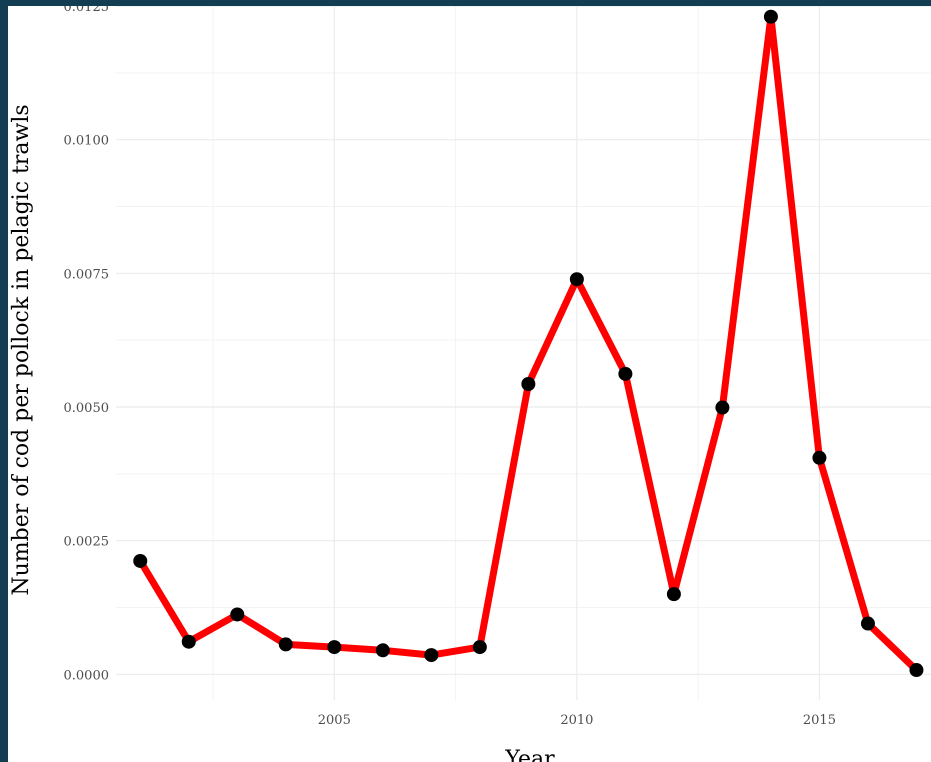 The height and width of the screenshot is (762, 931). Describe the element at coordinates (87, 10) in the screenshot. I see `y-tick-label: 0.0125` at that location.